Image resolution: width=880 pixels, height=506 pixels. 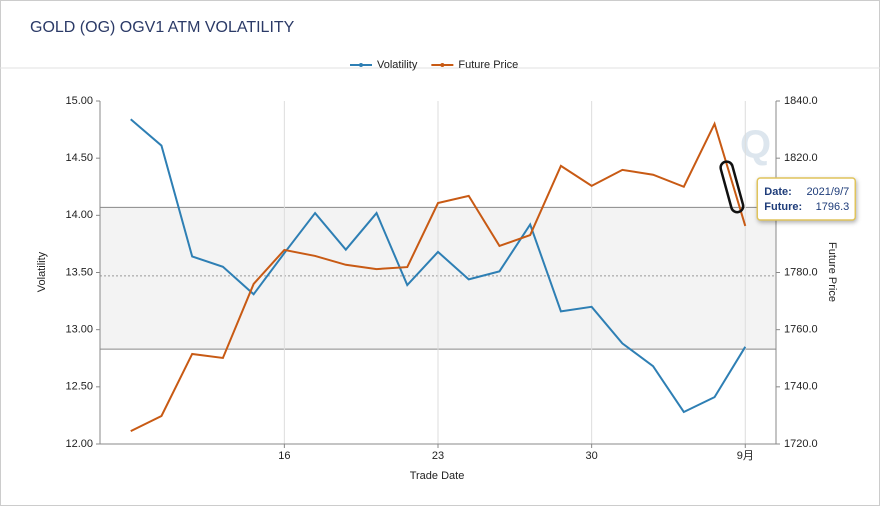 What do you see at coordinates (833, 207) in the screenshot?
I see `tooltip-value: 1796.3` at bounding box center [833, 207].